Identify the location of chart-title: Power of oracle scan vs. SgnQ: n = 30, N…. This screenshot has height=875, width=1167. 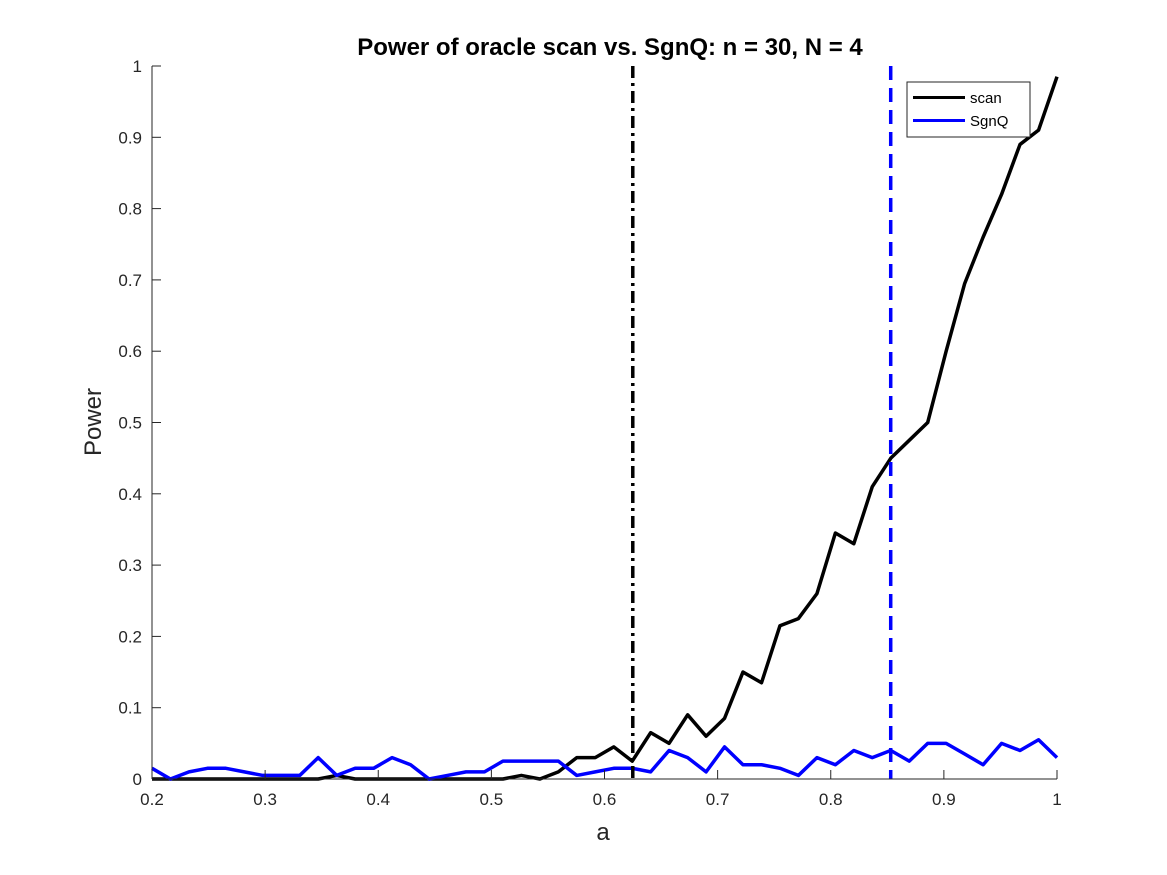
(610, 47).